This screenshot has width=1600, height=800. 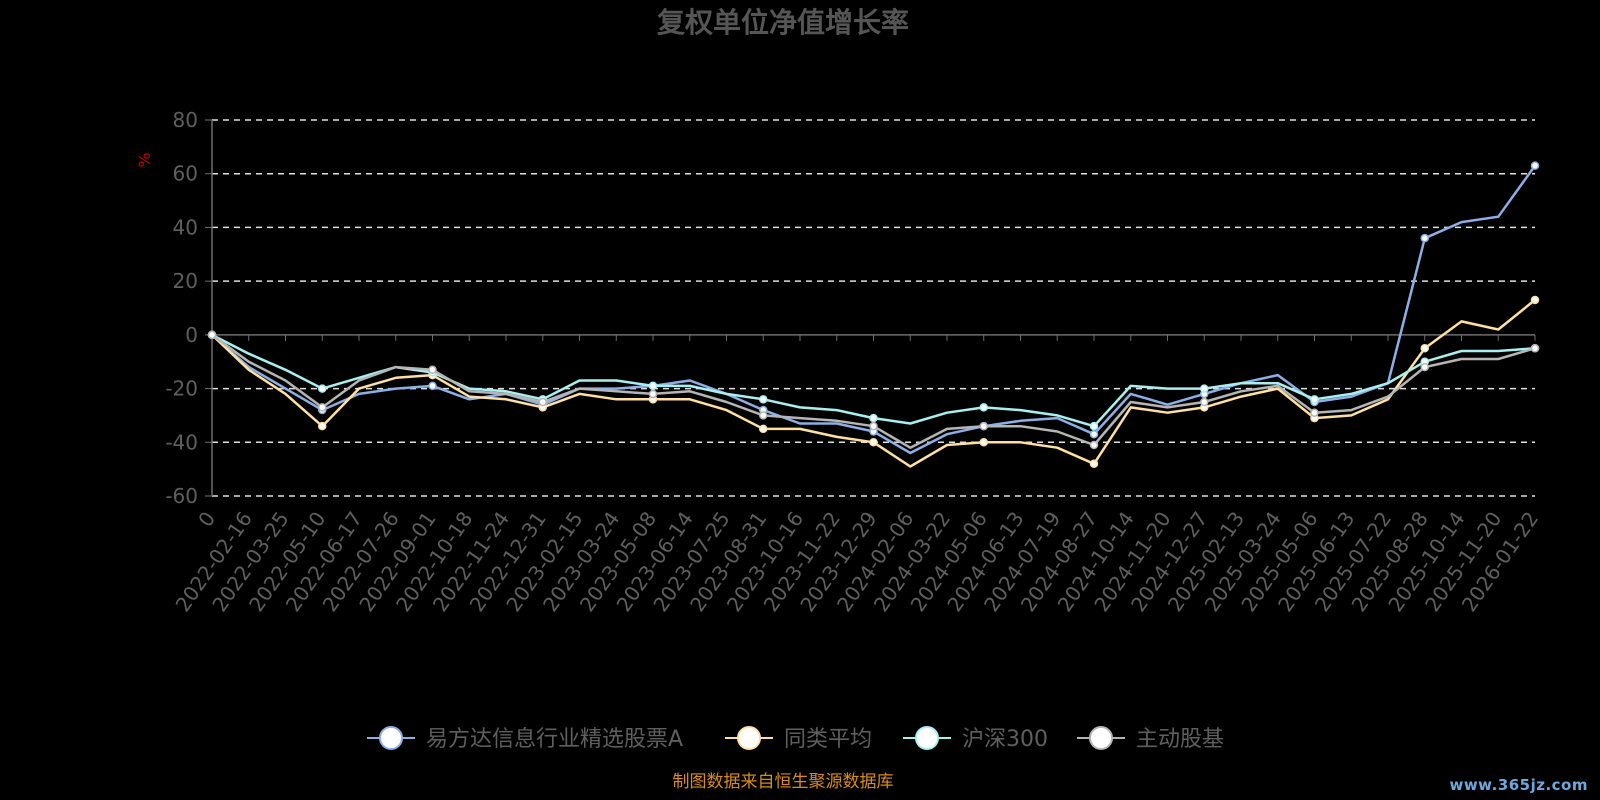 I want to click on legend: 易方达信息行业精选股票A 同类平均 沪深300 主动股基, so click(x=795, y=739).